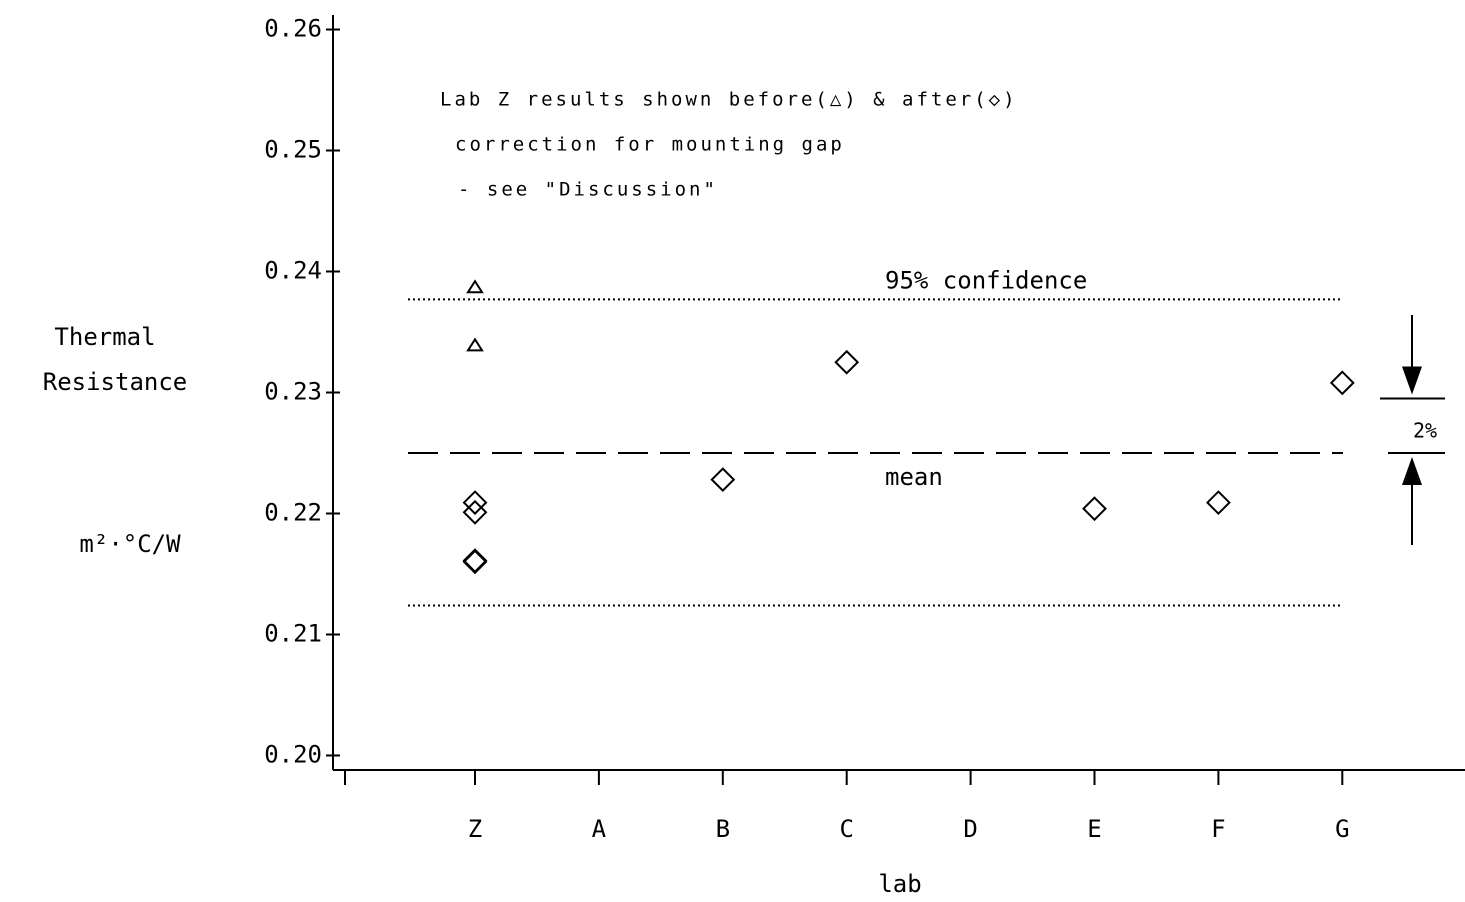 This screenshot has height=902, width=1465. What do you see at coordinates (1342, 829) in the screenshot?
I see `x-tick-label: G` at bounding box center [1342, 829].